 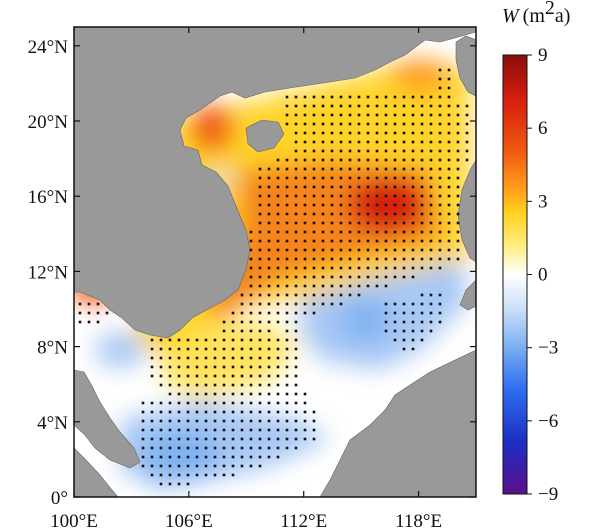 What do you see at coordinates (550, 9) in the screenshot?
I see `colorbar-unit-sup: 2` at bounding box center [550, 9].